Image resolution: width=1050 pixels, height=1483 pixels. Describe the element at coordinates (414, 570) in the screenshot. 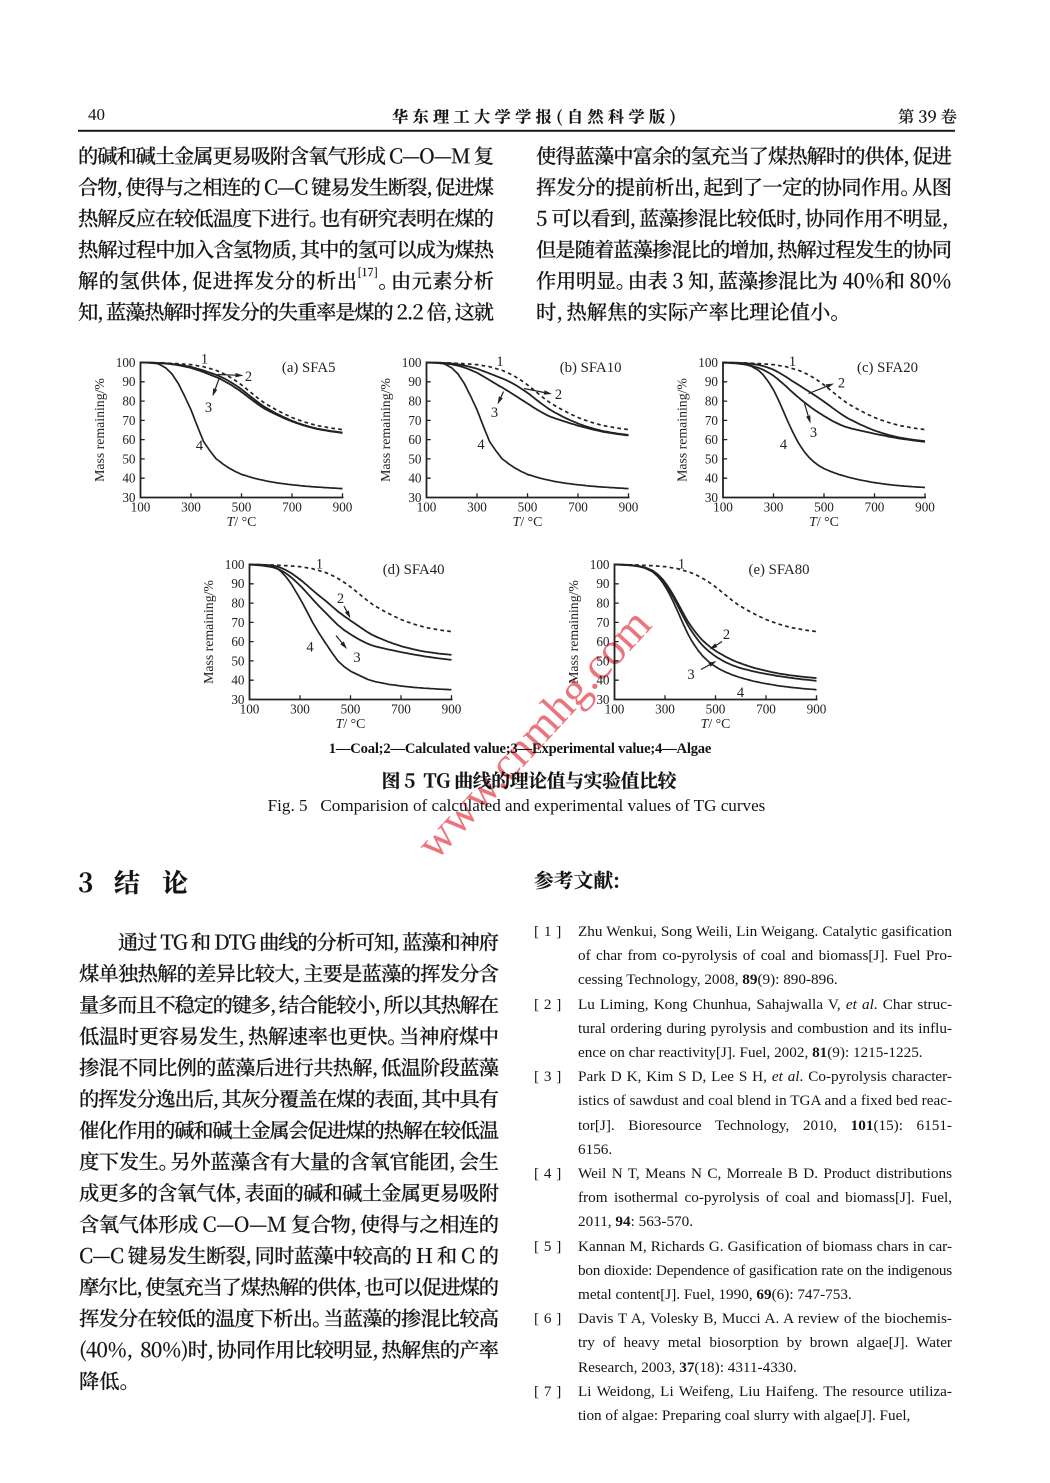

I see `svg-text: (d) SFA40` at that location.